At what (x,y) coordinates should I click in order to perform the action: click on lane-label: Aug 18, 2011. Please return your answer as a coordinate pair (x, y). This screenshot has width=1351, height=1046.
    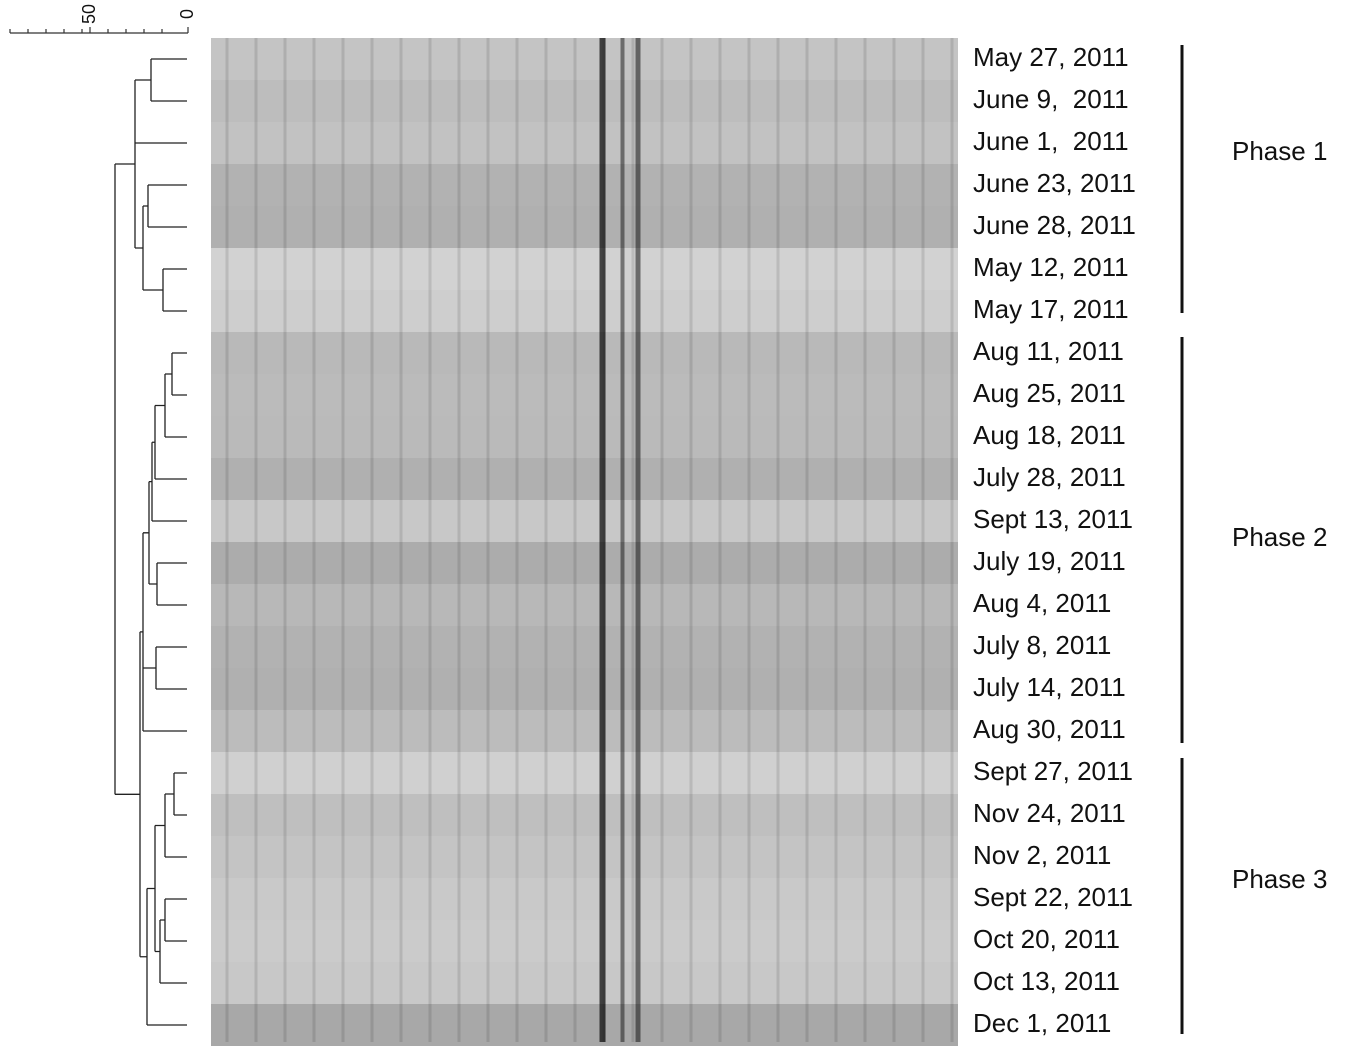
    Looking at the image, I should click on (1049, 435).